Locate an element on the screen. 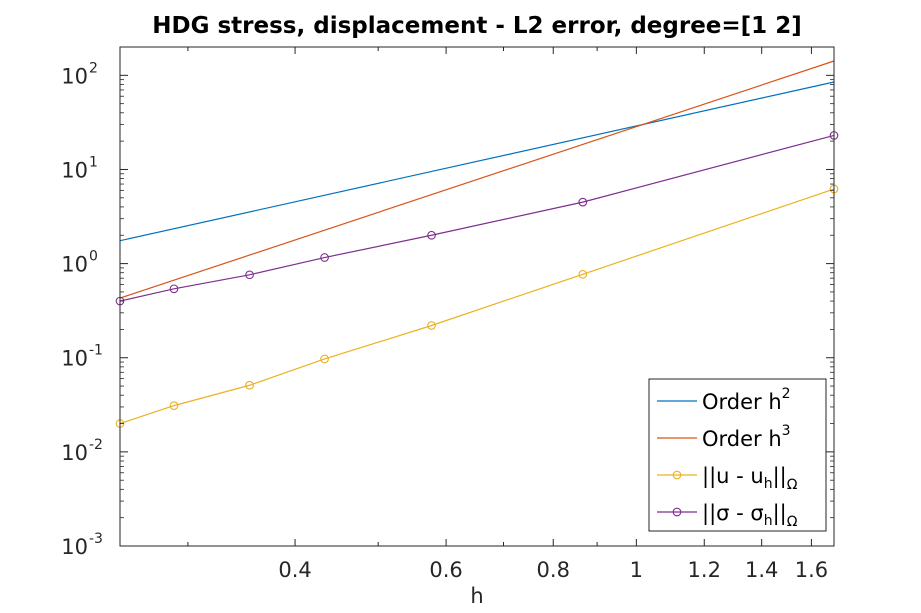 The width and height of the screenshot is (921, 613). x-tick-label: 1.6 is located at coordinates (811, 570).